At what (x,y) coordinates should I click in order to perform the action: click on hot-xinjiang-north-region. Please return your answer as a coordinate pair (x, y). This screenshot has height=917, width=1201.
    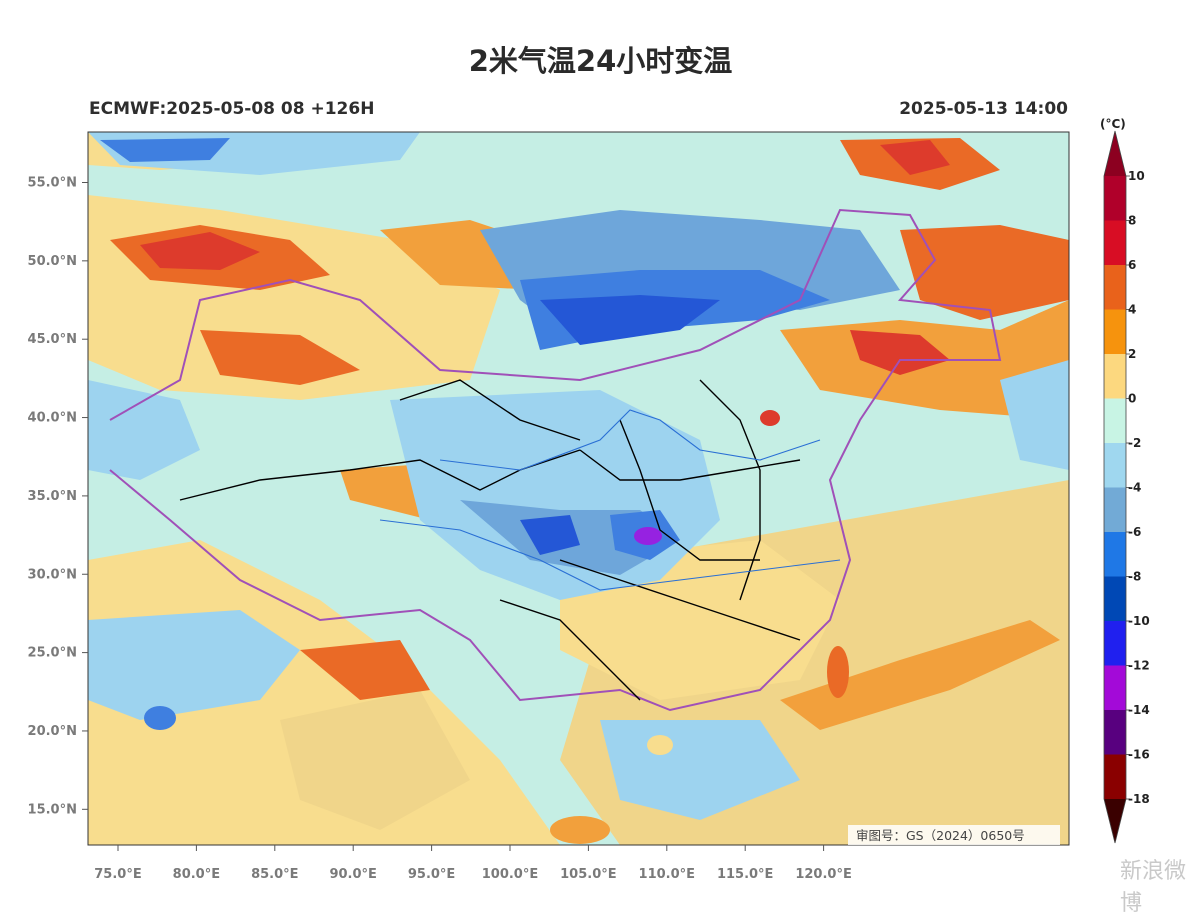
    Looking at the image, I should click on (280, 357).